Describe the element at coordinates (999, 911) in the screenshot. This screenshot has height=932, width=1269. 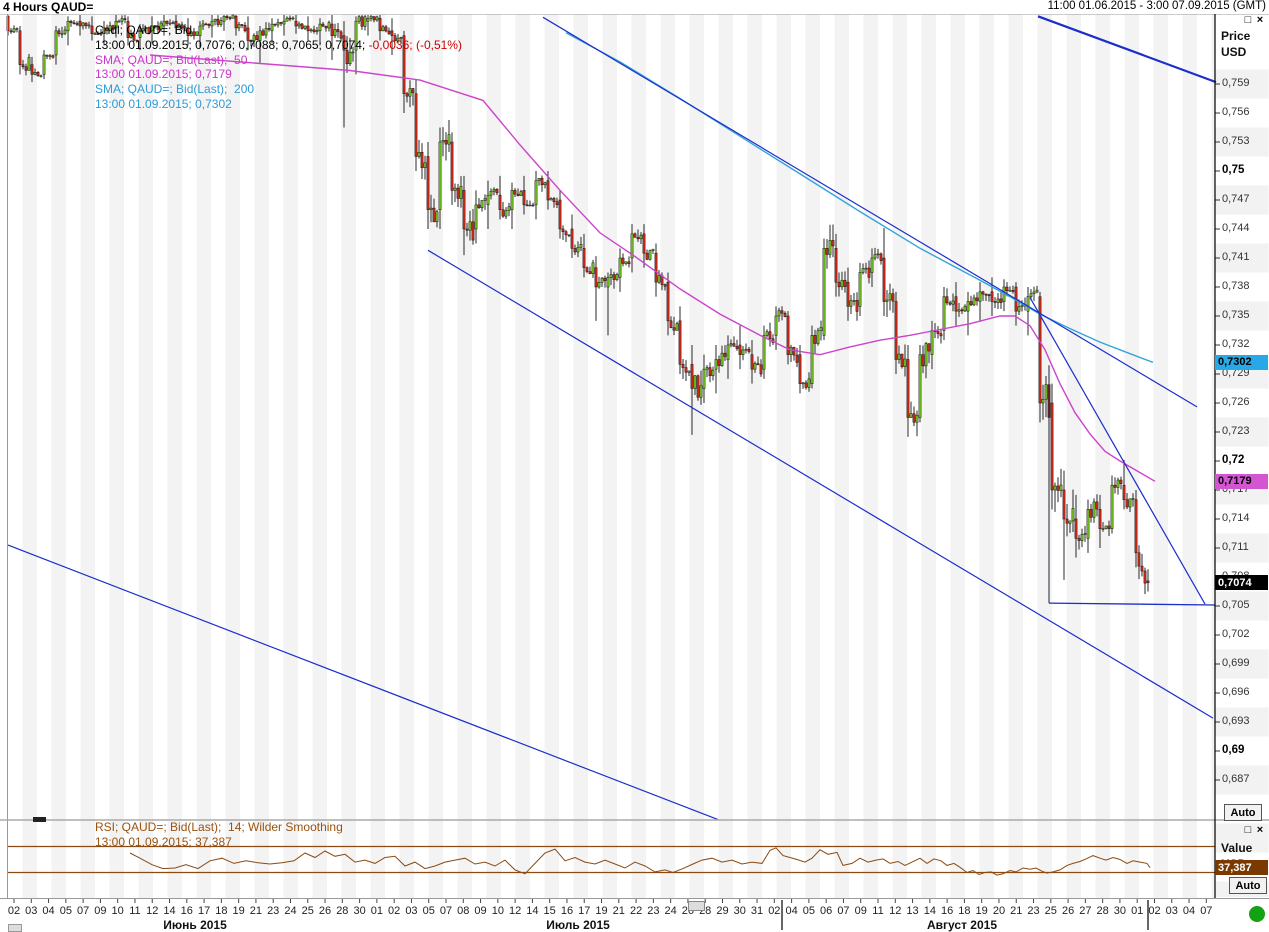
I see `x-axis-day-label: 20` at that location.